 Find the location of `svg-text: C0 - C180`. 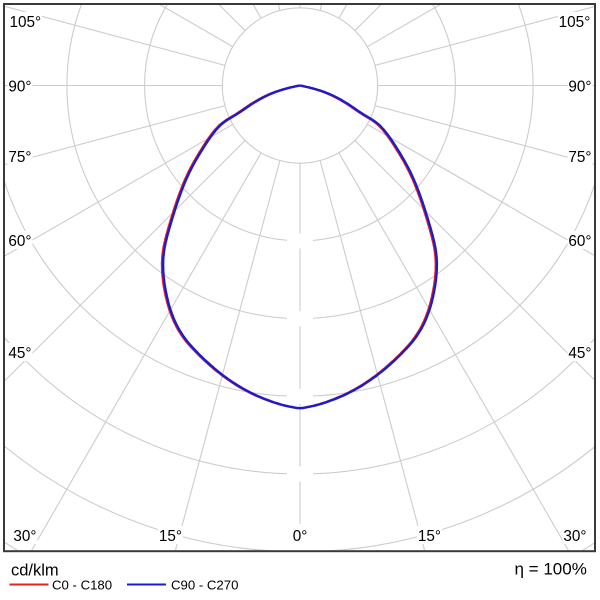

svg-text: C0 - C180 is located at coordinates (82, 584).